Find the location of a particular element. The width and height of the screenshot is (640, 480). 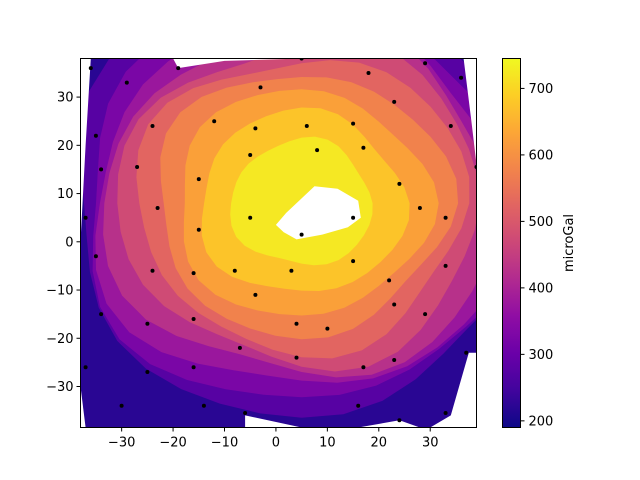

x-axis: −30 −20 −10 0 10 20 30 is located at coordinates (273, 439).